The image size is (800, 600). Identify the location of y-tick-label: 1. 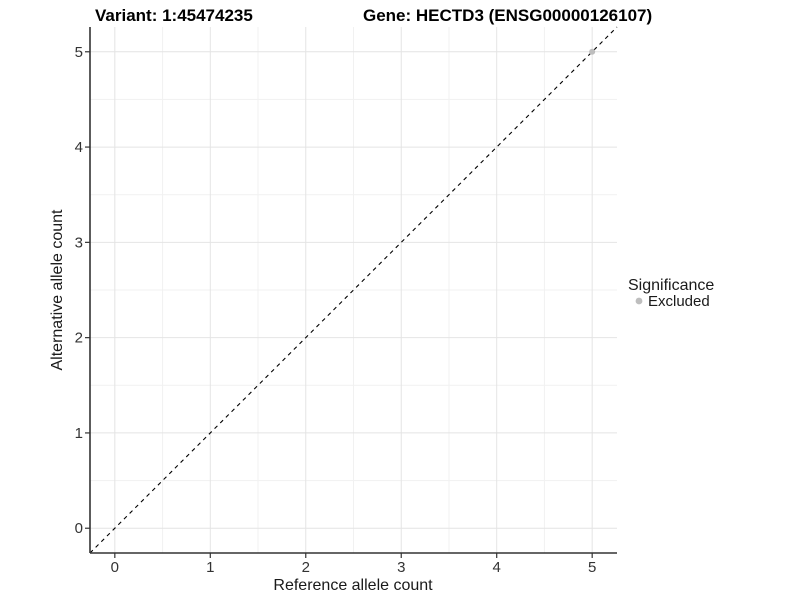
(79, 433).